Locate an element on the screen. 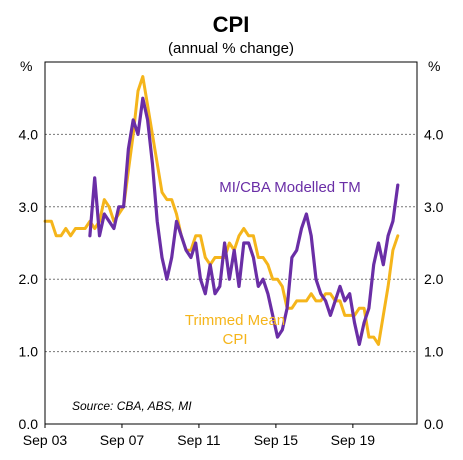 Image resolution: width=463 pixels, height=460 pixels. x-tick-label: Sep 11 is located at coordinates (199, 440).